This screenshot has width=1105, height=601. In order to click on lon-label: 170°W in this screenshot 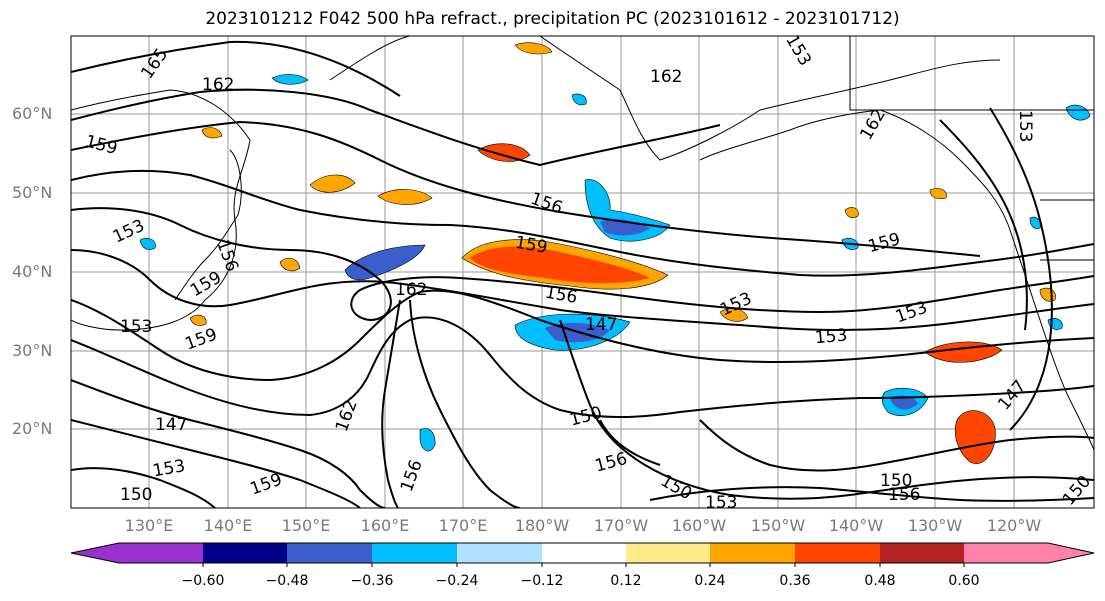, I will do `click(621, 525)`.